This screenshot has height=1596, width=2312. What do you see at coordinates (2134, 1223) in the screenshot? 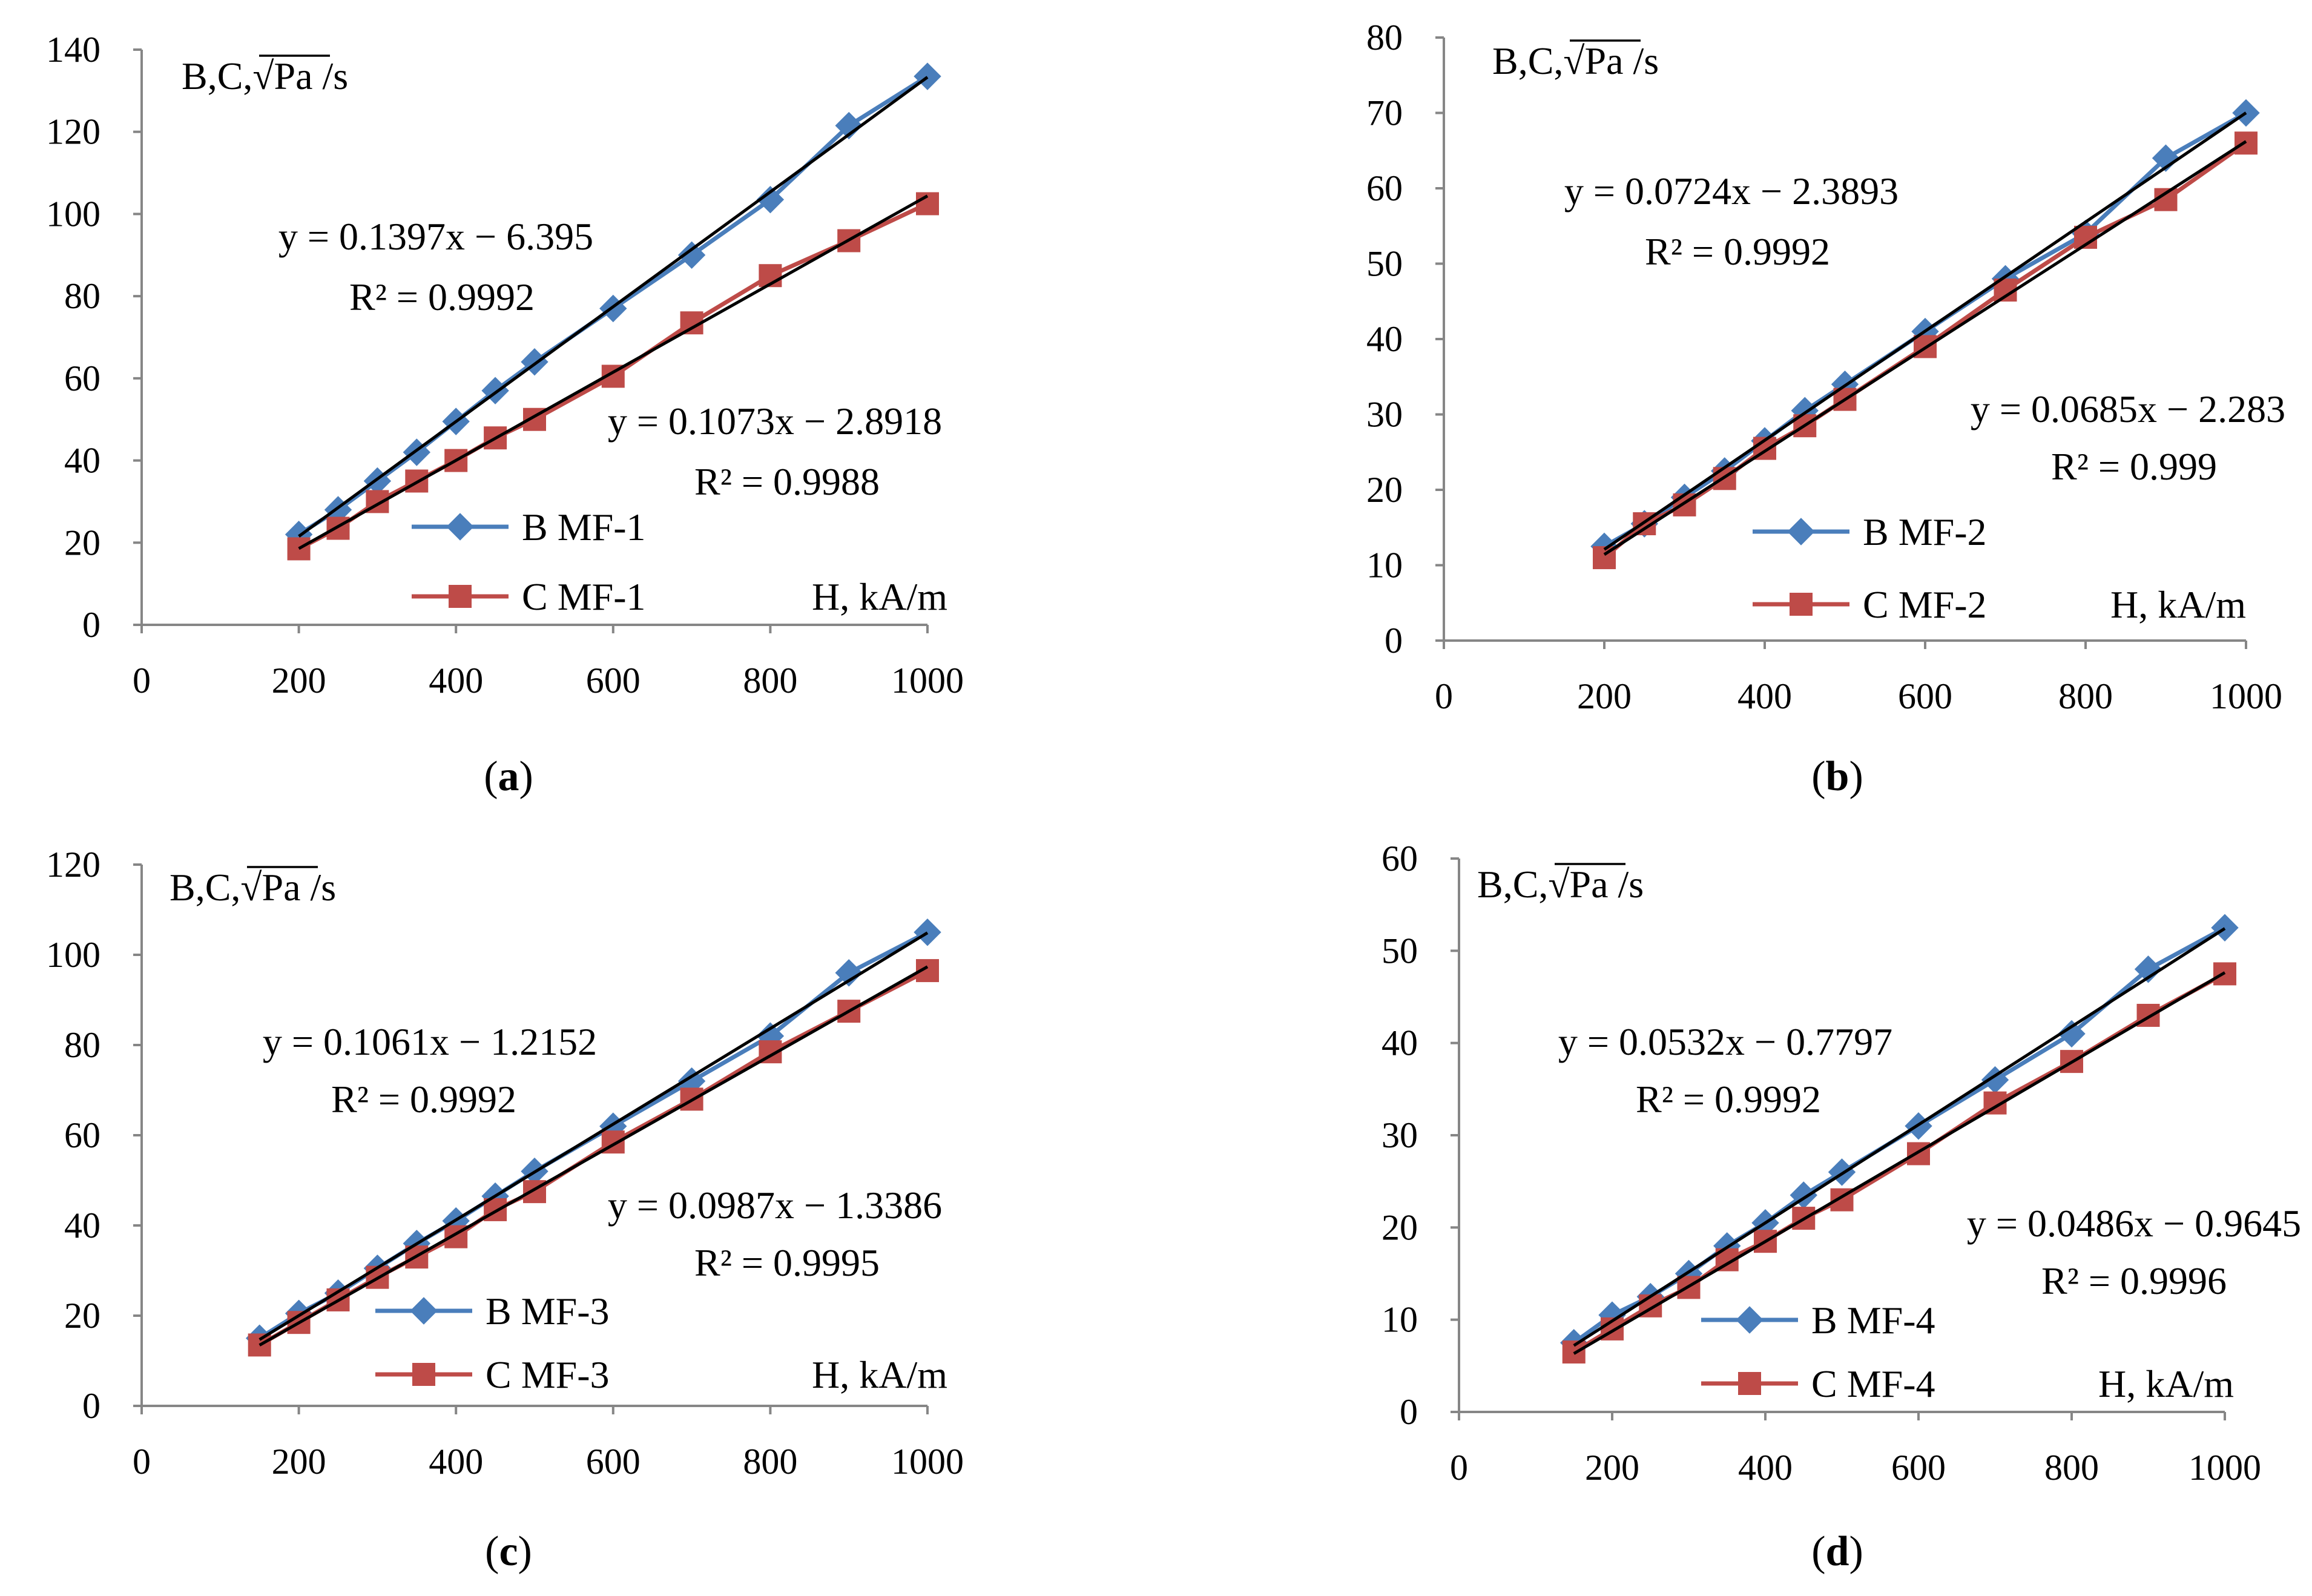
I see `trend-equation-c: y = 0.0486x − 0.9645` at bounding box center [2134, 1223].